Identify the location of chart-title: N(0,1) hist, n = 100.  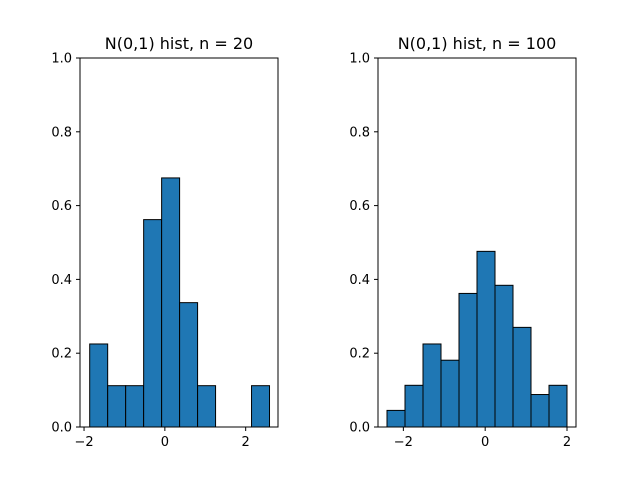
(477, 43).